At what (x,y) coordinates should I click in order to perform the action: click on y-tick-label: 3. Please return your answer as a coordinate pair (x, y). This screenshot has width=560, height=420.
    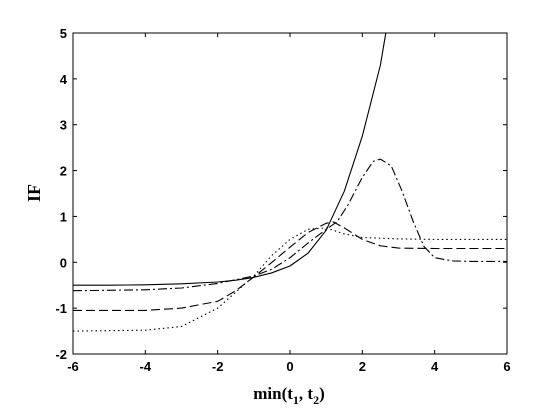
    Looking at the image, I should click on (63, 125).